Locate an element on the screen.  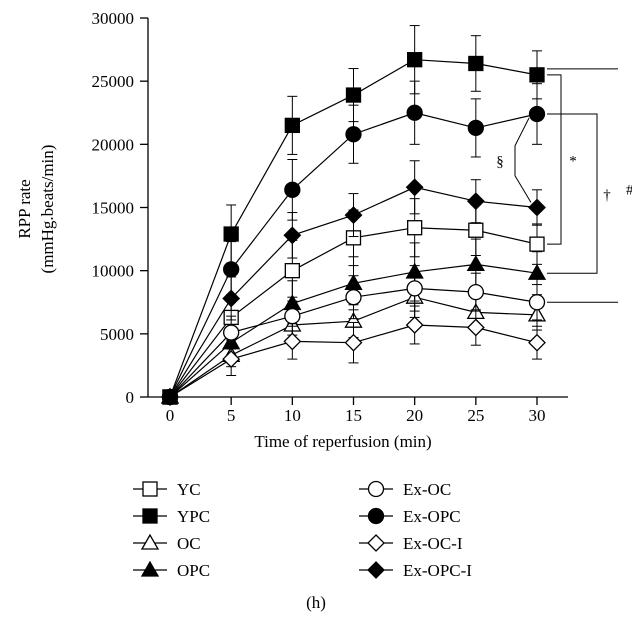
legend-label: Ex-OC-I is located at coordinates (433, 543).